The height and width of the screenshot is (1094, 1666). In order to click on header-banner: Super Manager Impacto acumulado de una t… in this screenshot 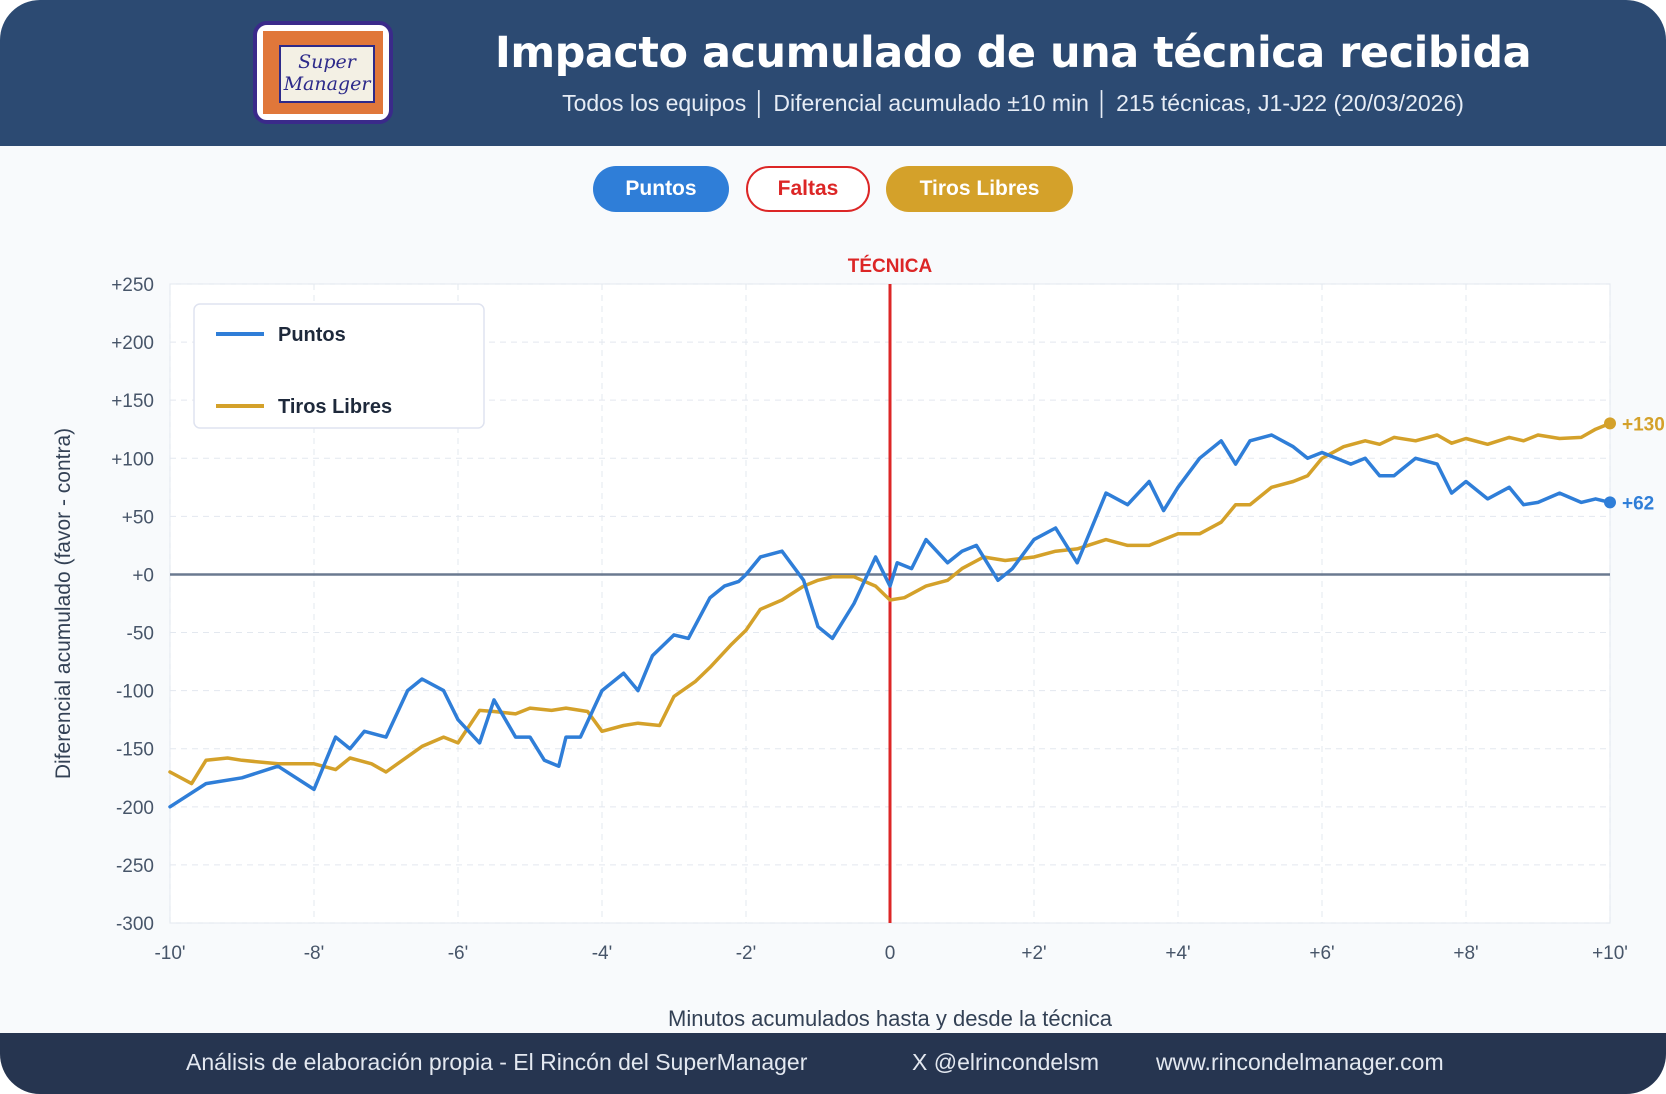, I will do `click(833, 73)`.